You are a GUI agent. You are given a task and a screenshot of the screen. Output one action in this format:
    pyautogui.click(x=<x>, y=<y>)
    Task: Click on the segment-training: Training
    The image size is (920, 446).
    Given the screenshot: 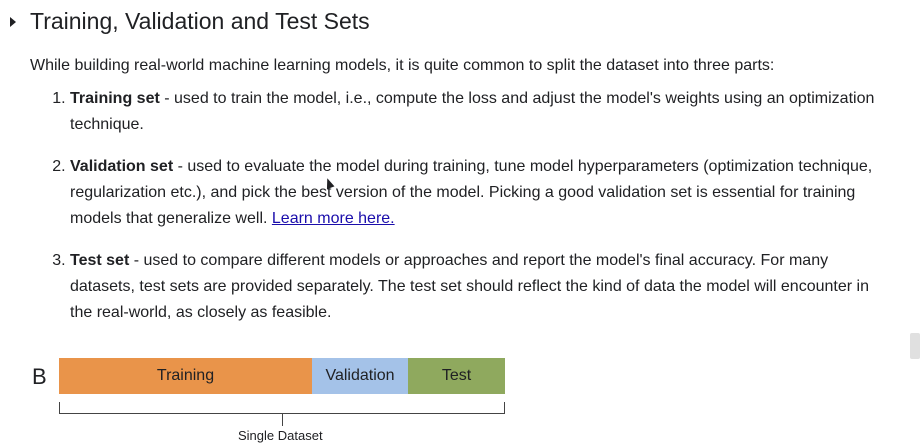 What is the action you would take?
    pyautogui.click(x=185, y=376)
    